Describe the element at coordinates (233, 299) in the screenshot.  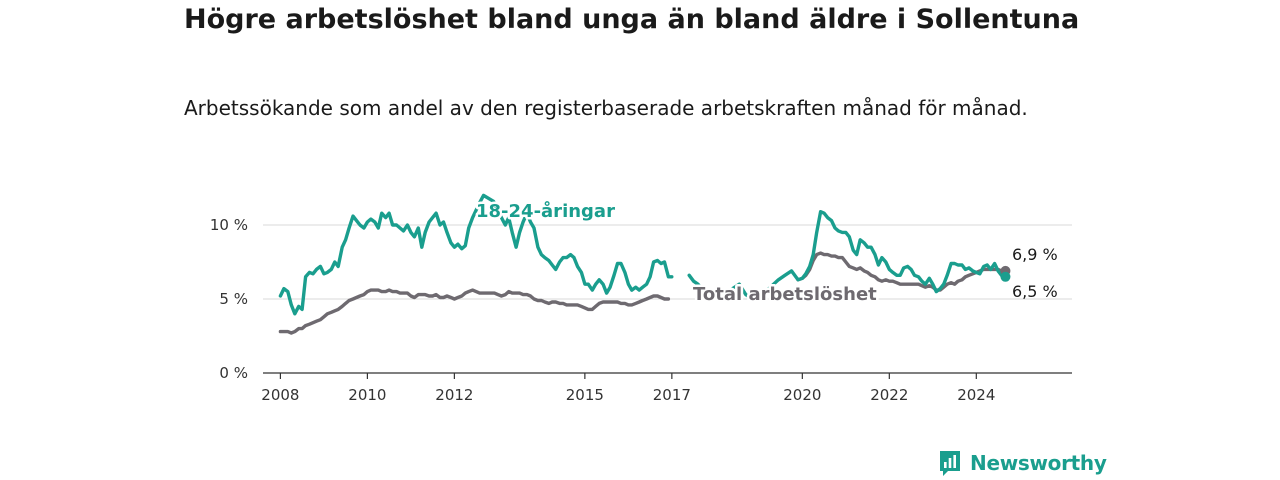
I see `y-tick-label: 5 %` at that location.